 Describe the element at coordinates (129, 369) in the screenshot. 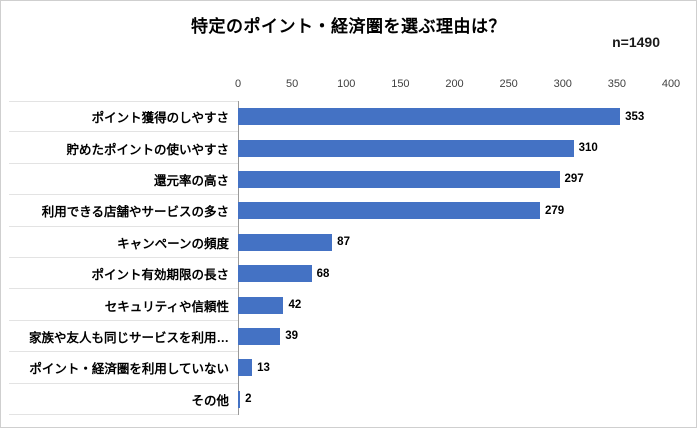

I see `category-label: ポイント・経済圏を利用していない` at that location.